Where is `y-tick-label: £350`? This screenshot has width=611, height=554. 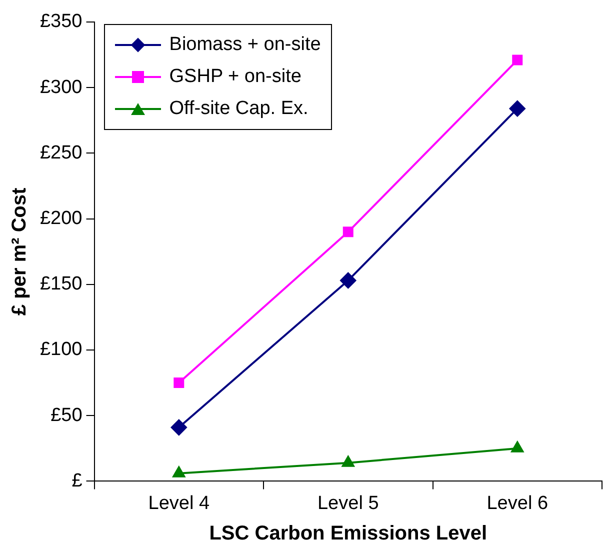 y-tick-label: £350 is located at coordinates (61, 21).